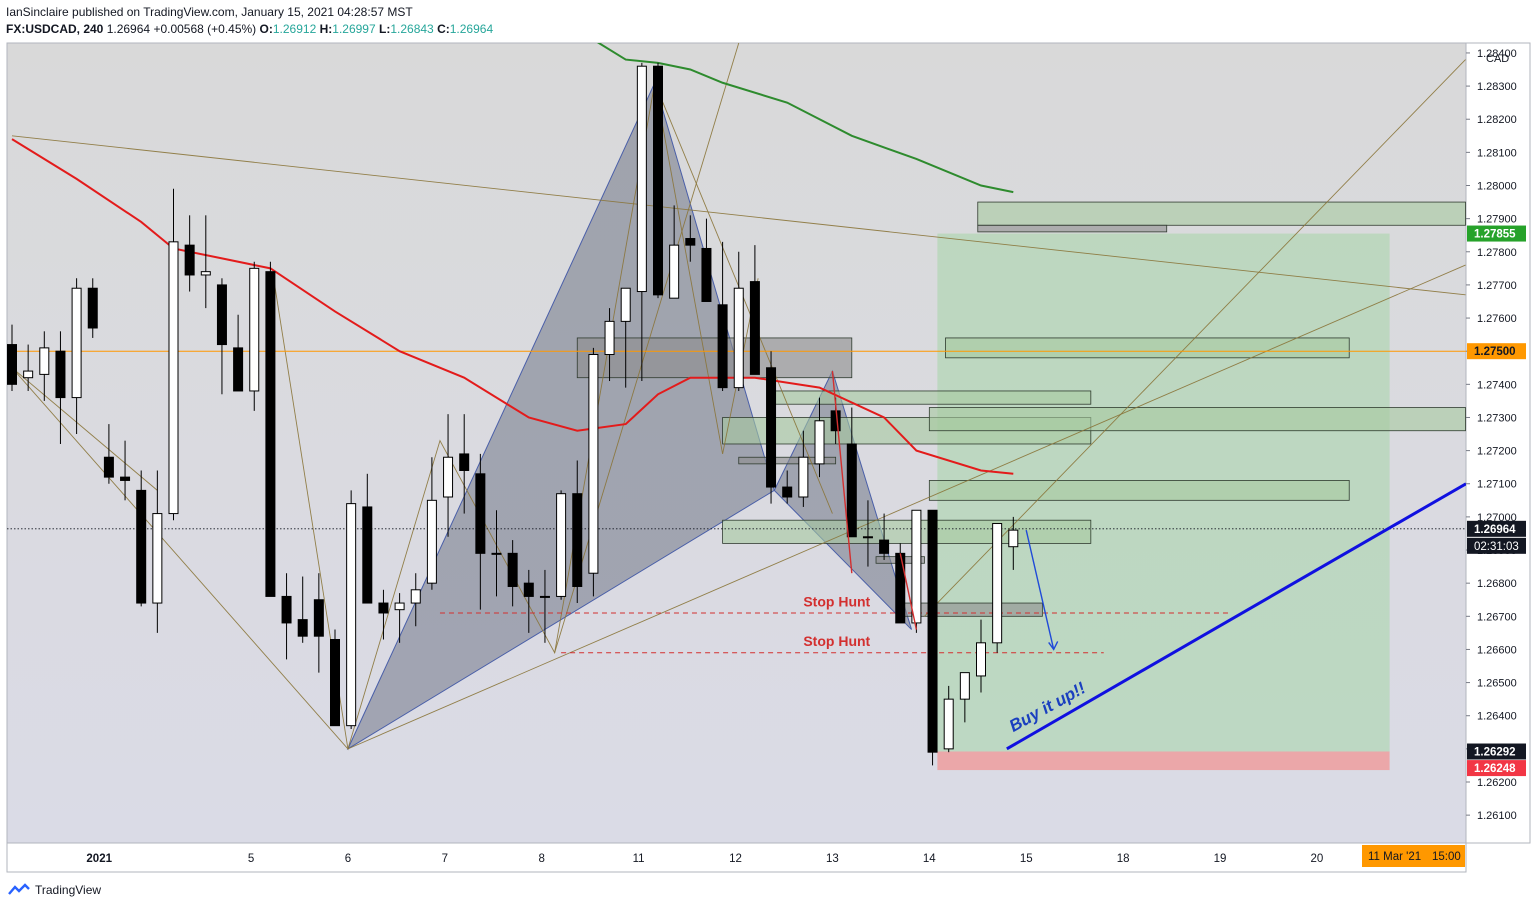  I want to click on price-tick-label: 1.27600, so click(1497, 319).